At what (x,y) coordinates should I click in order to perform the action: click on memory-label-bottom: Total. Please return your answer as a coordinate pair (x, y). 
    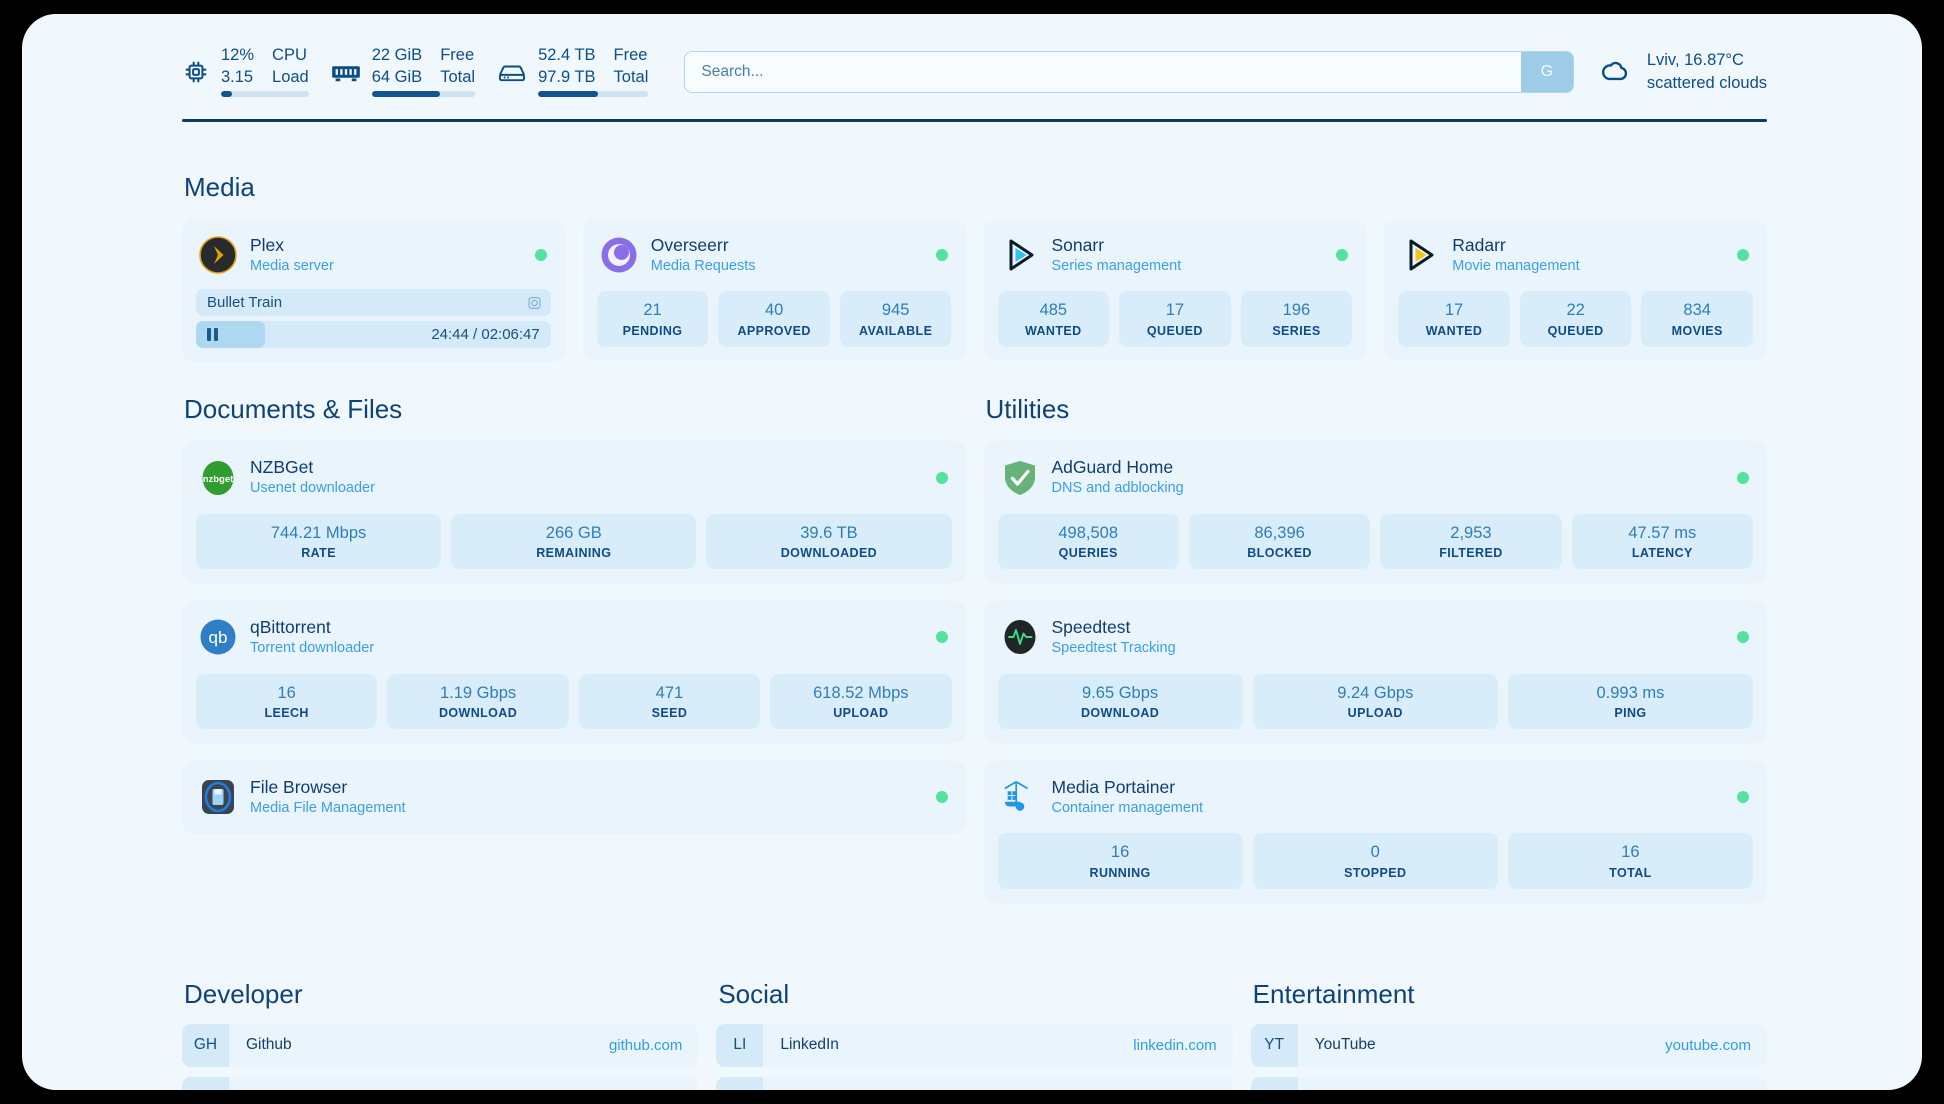
    Looking at the image, I should click on (458, 77).